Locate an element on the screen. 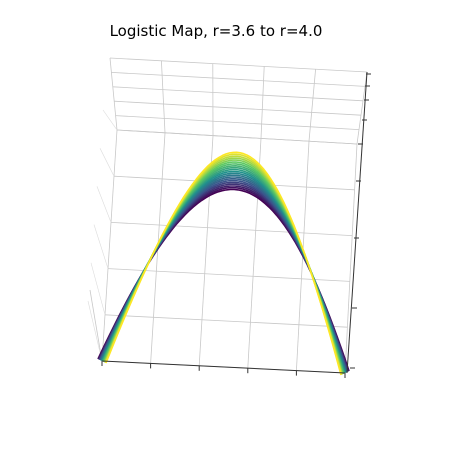 Image resolution: width=449 pixels, height=449 pixels. x-axis-line is located at coordinates (223, 367).